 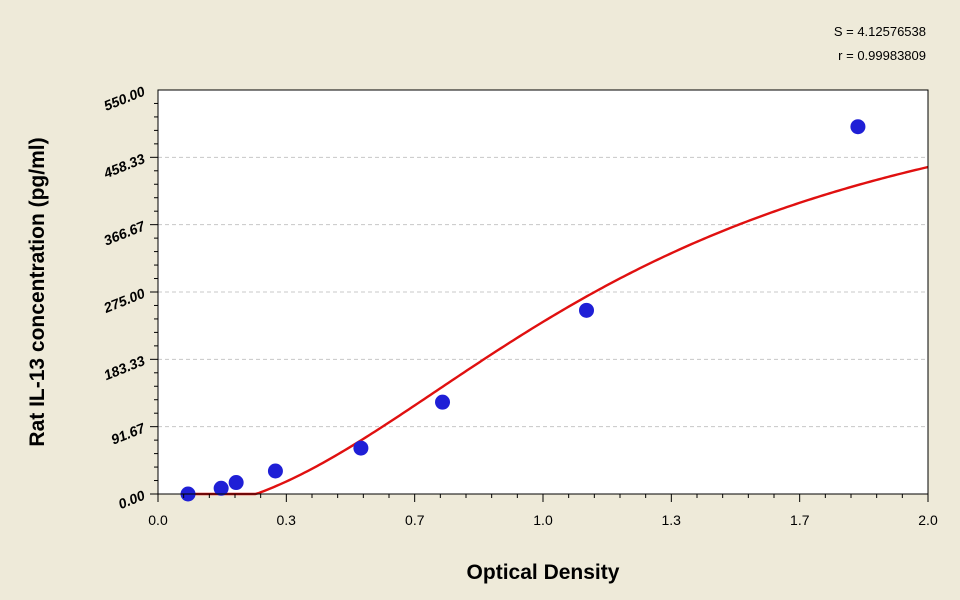 What do you see at coordinates (123, 300) in the screenshot?
I see `y-tick-label: 275.00` at bounding box center [123, 300].